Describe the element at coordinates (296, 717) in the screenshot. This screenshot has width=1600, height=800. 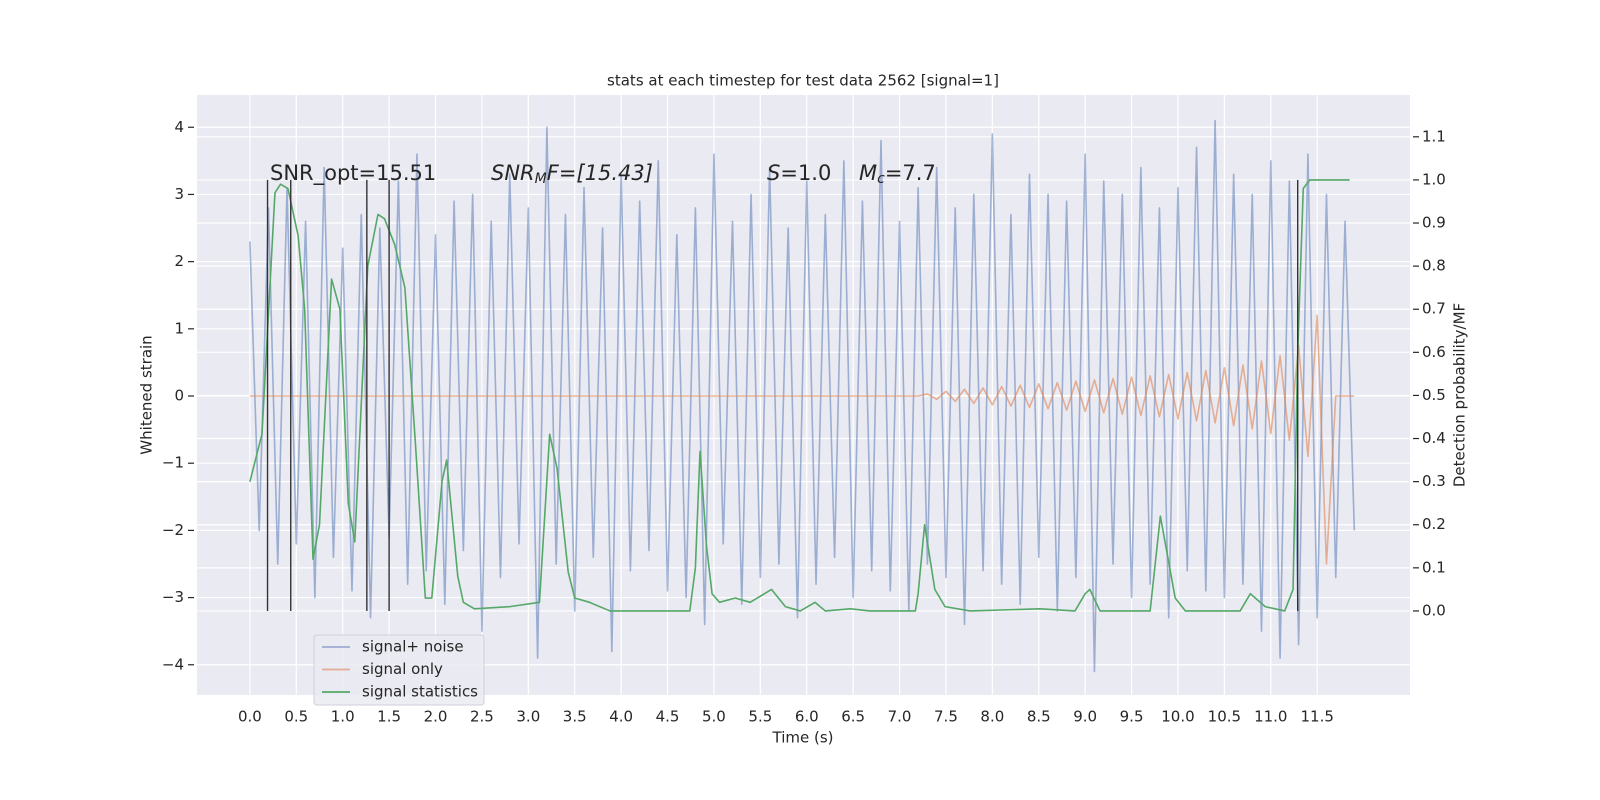
I see `x-tick-label: 0.5` at that location.